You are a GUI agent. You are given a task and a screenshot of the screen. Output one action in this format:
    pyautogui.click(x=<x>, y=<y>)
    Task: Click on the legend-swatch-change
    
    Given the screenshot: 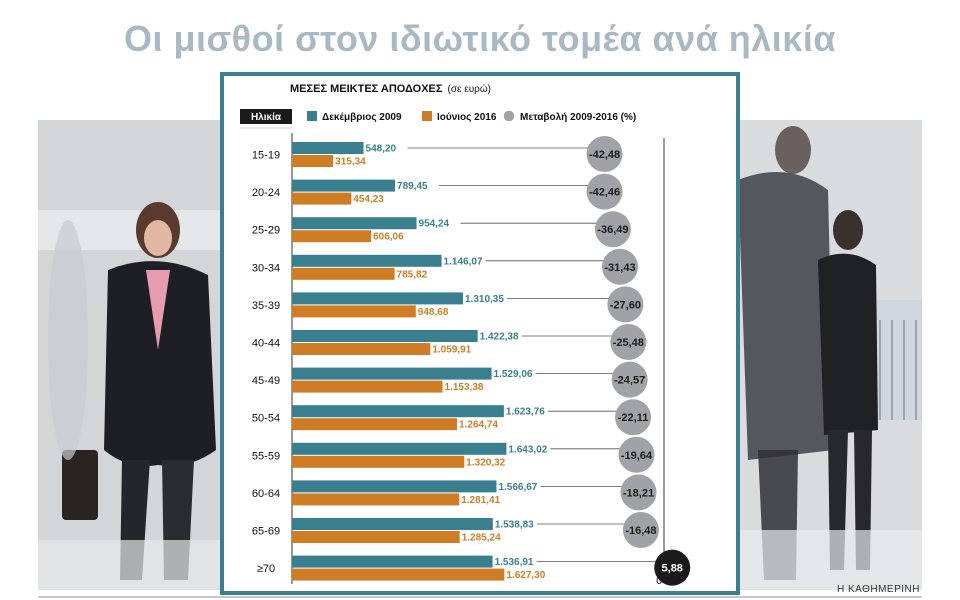 What is the action you would take?
    pyautogui.click(x=509, y=116)
    